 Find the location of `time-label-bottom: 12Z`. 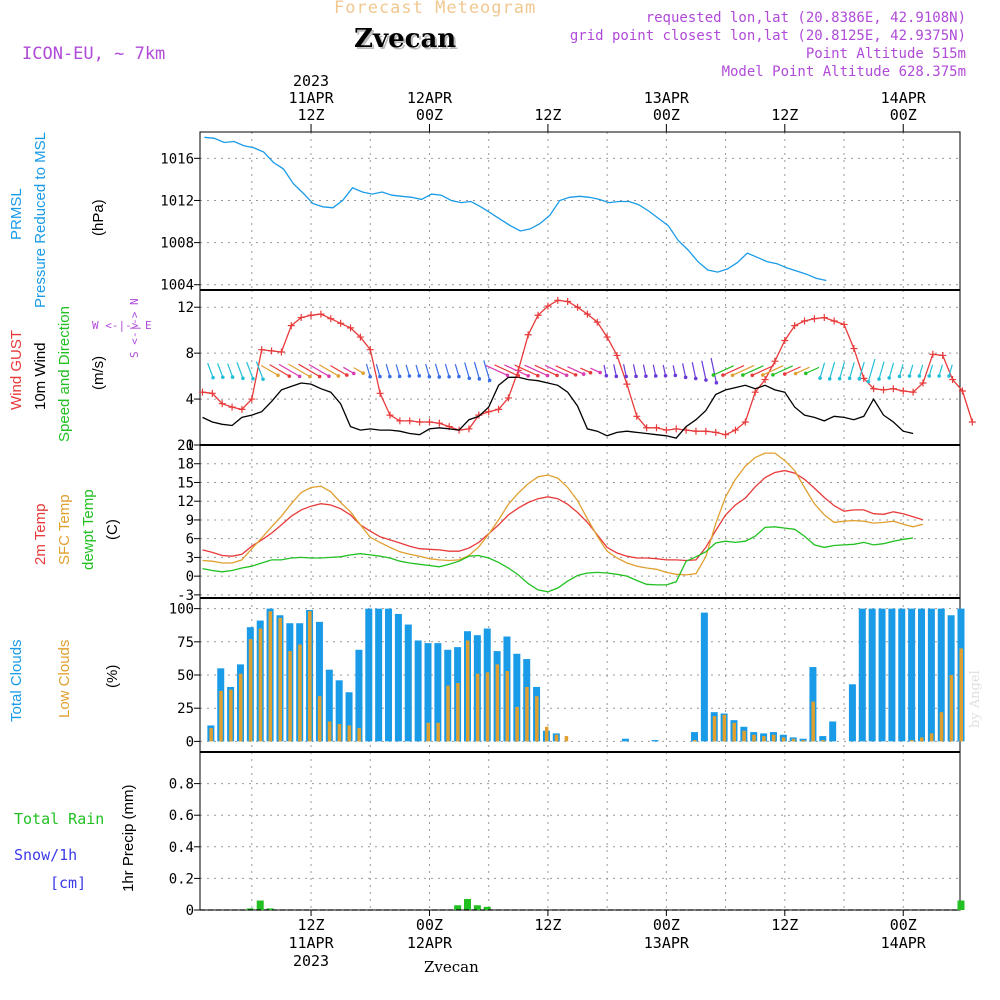

time-label-bottom: 12Z is located at coordinates (547, 925).